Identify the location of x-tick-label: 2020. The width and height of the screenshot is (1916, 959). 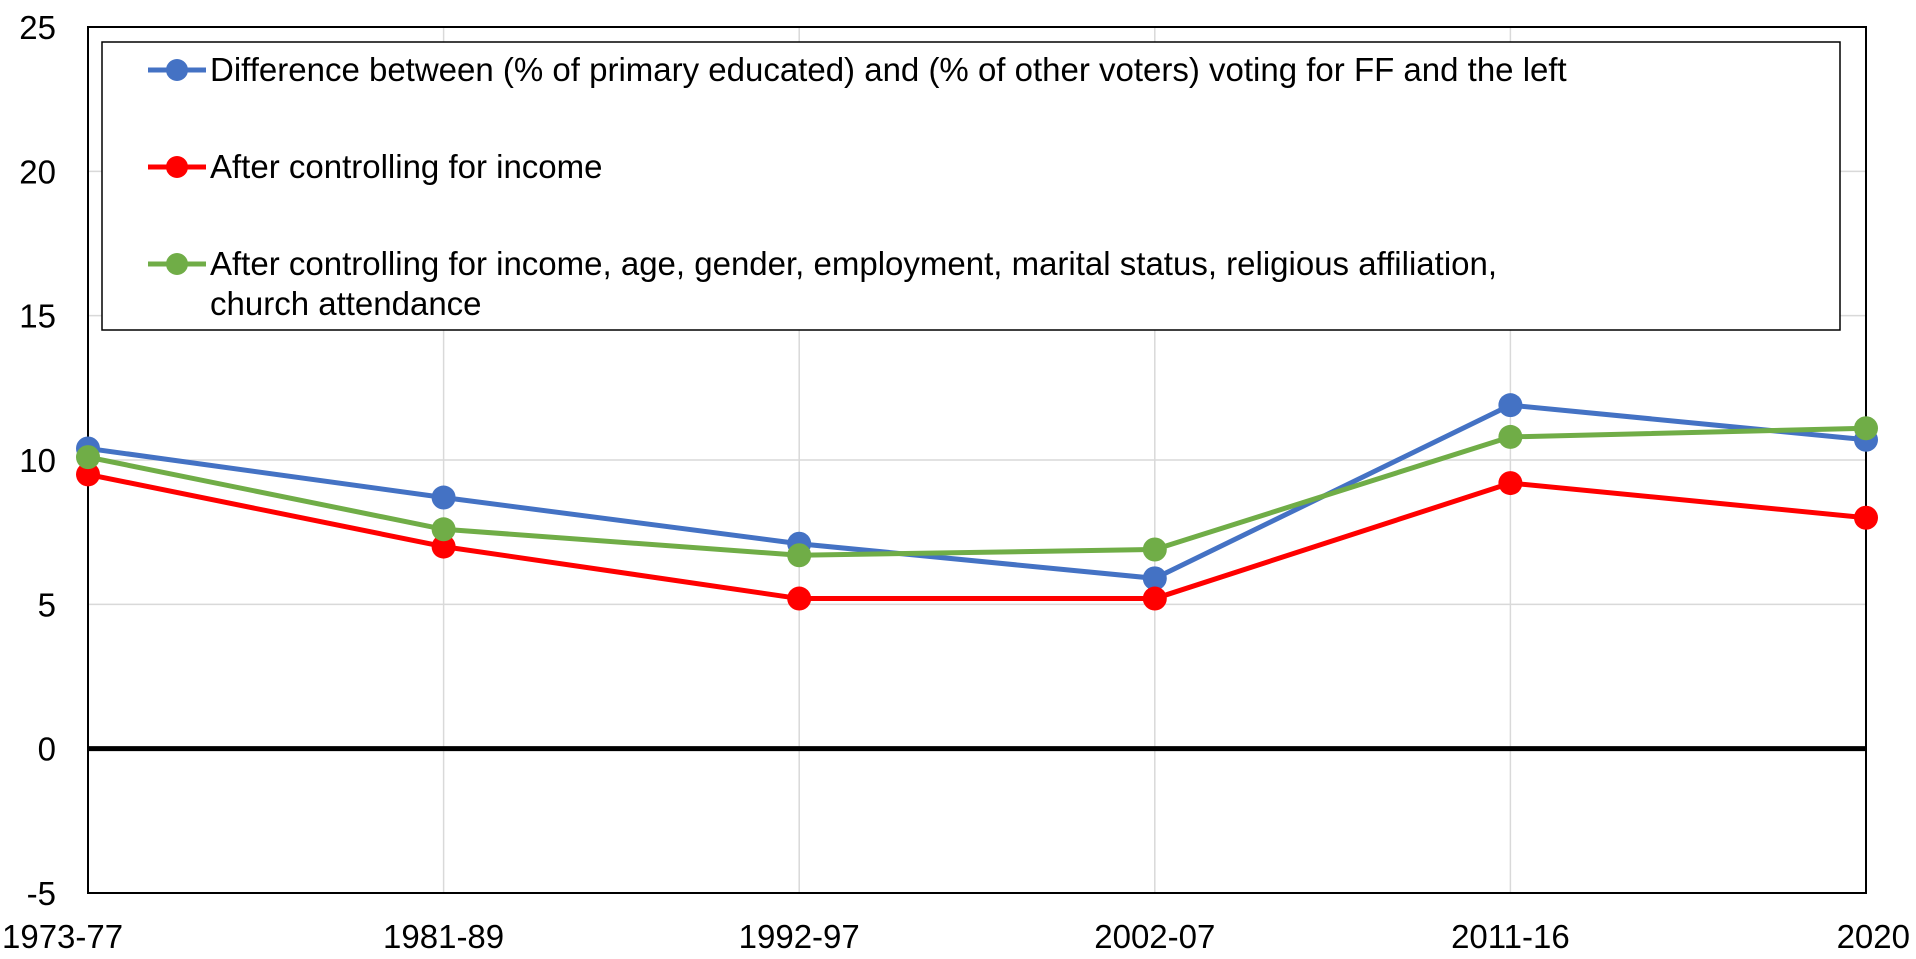
(1873, 936).